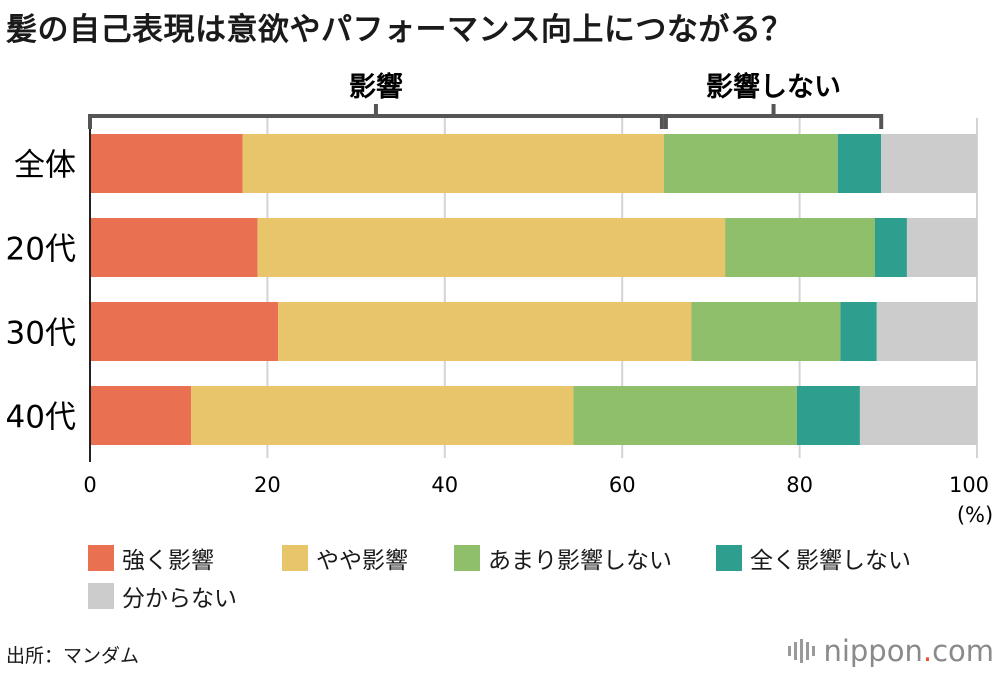 This screenshot has width=1000, height=674. What do you see at coordinates (622, 485) in the screenshot?
I see `x-tick-label: 60` at bounding box center [622, 485].